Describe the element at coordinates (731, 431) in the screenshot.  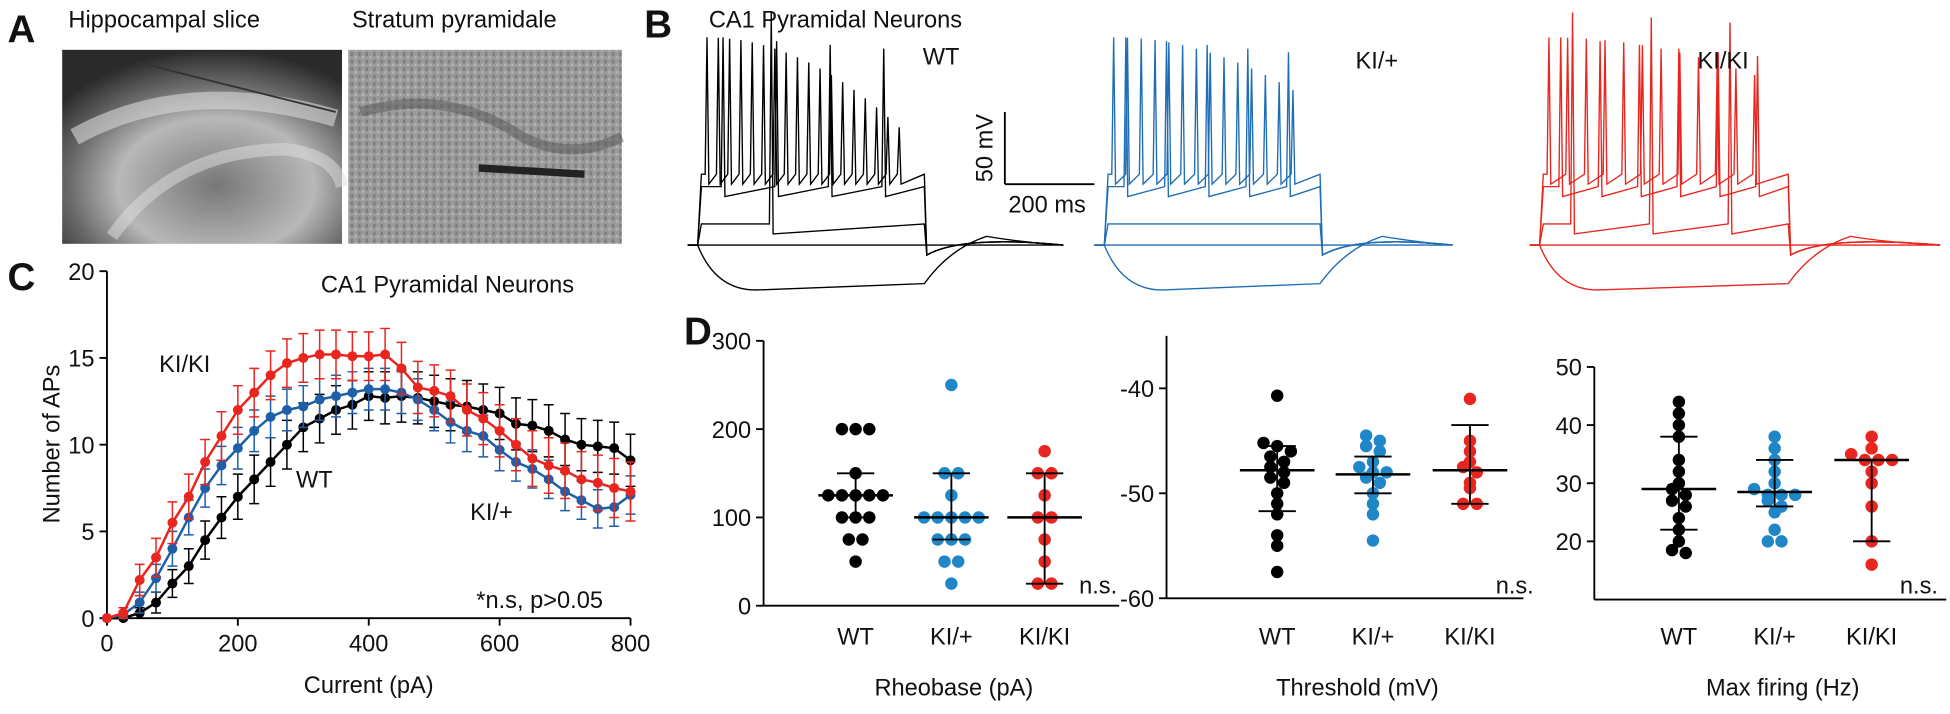
I see `y-tick-label: 200` at that location.